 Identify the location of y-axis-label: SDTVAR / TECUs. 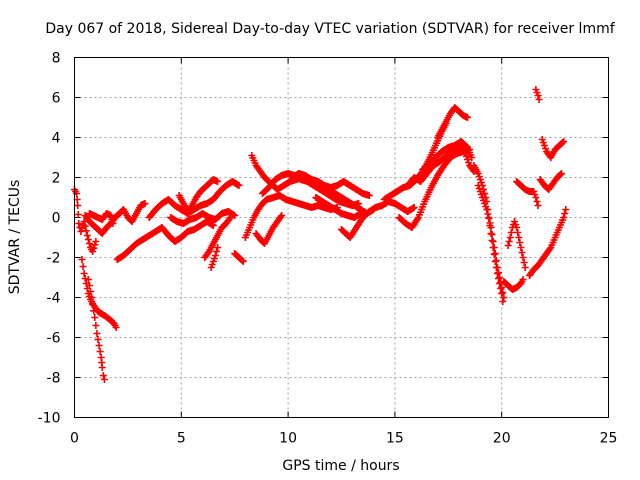
(15, 237).